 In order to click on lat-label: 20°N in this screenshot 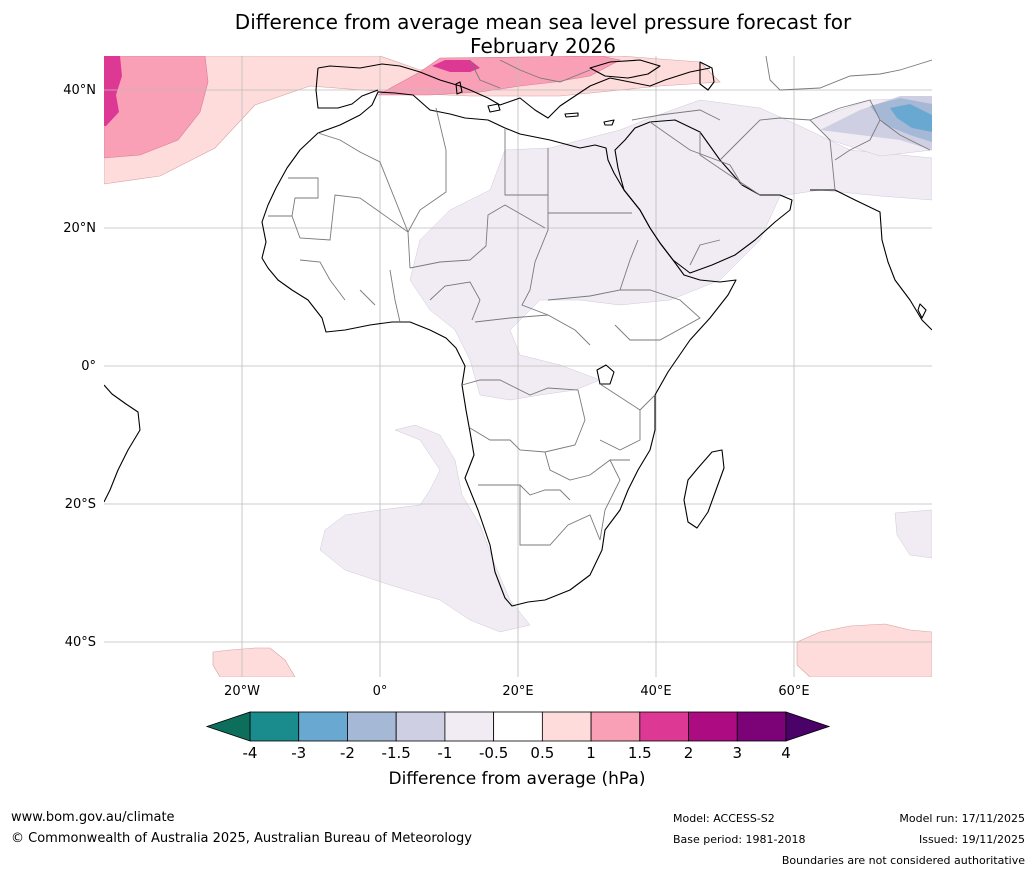, I will do `click(79, 228)`.